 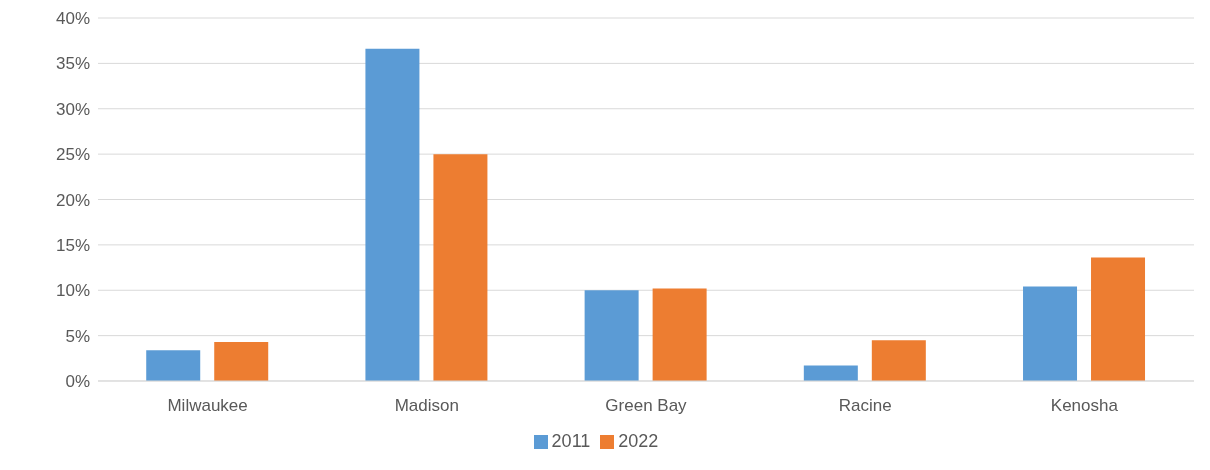 What do you see at coordinates (72, 109) in the screenshot?
I see `y-tick-label: 30%` at bounding box center [72, 109].